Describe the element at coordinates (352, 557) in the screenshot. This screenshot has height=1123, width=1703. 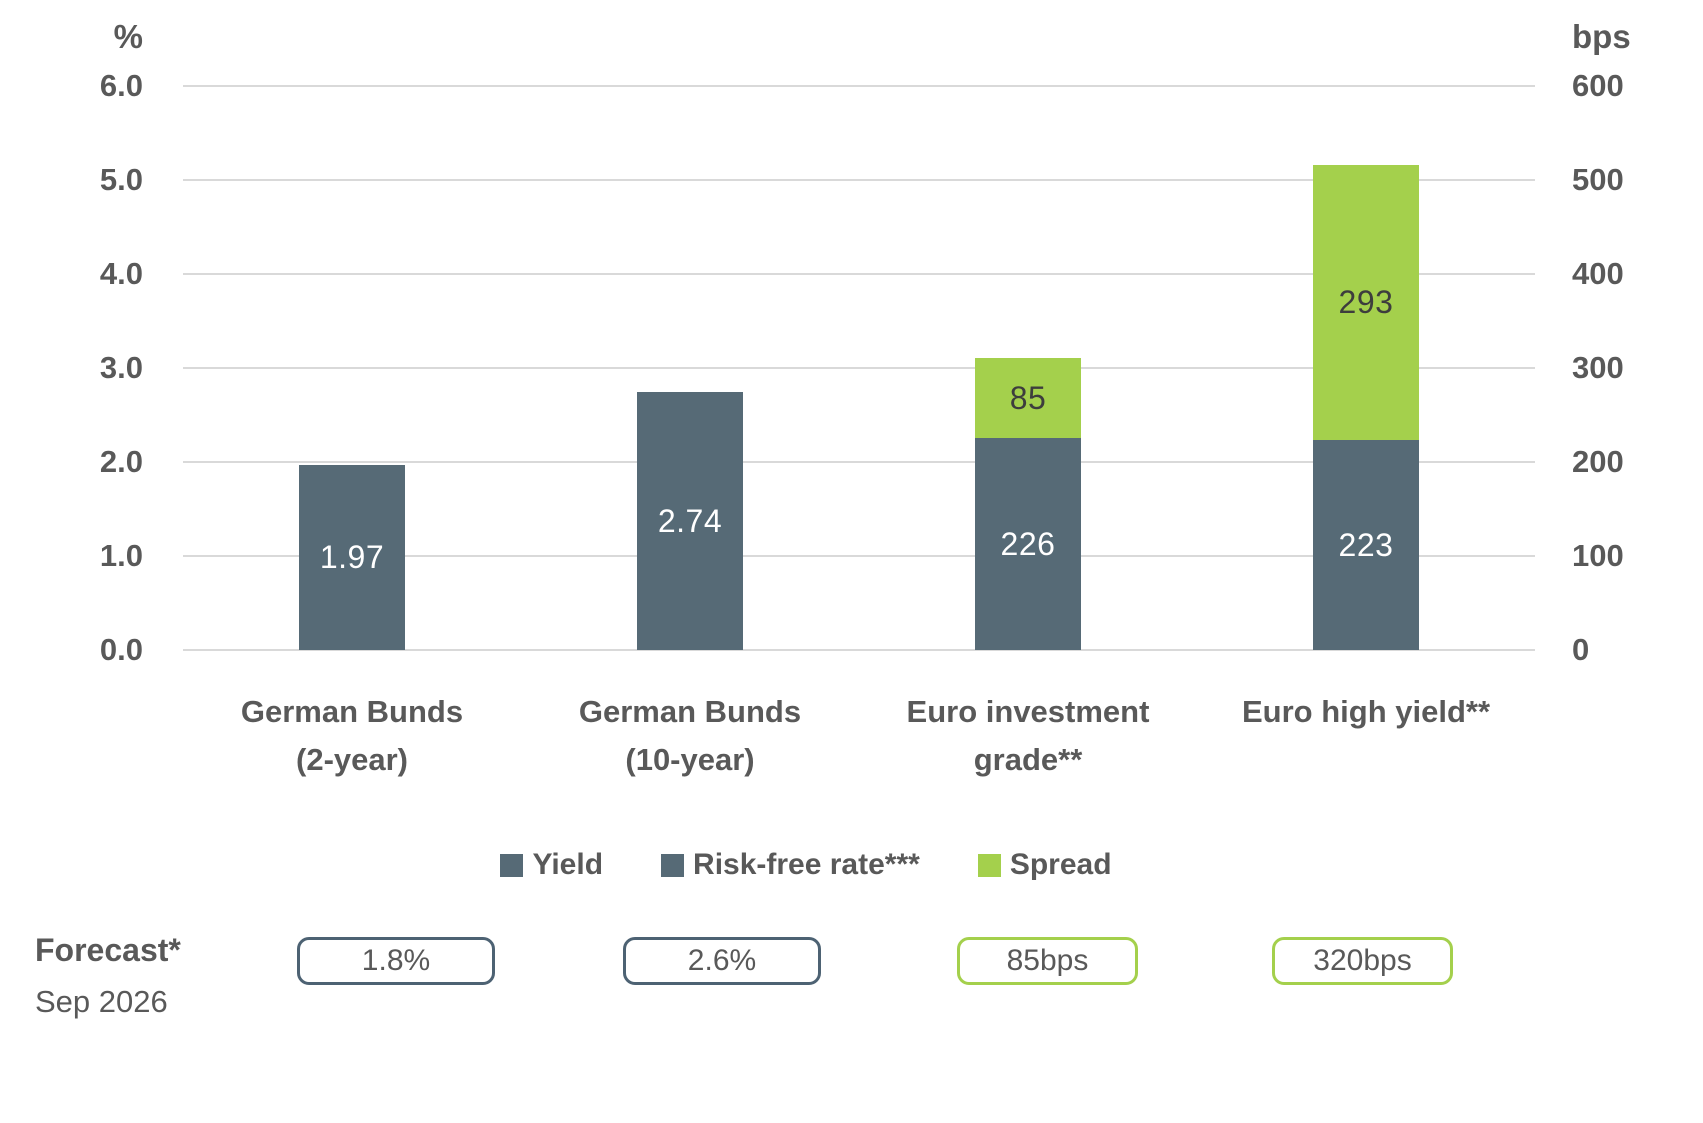
I see `bar-segment-yield: 1.97` at that location.